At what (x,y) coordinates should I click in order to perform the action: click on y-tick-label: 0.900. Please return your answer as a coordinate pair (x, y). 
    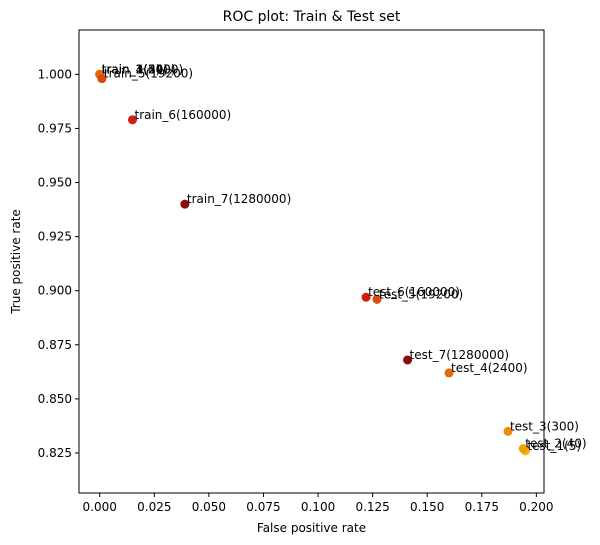
    Looking at the image, I should click on (55, 291).